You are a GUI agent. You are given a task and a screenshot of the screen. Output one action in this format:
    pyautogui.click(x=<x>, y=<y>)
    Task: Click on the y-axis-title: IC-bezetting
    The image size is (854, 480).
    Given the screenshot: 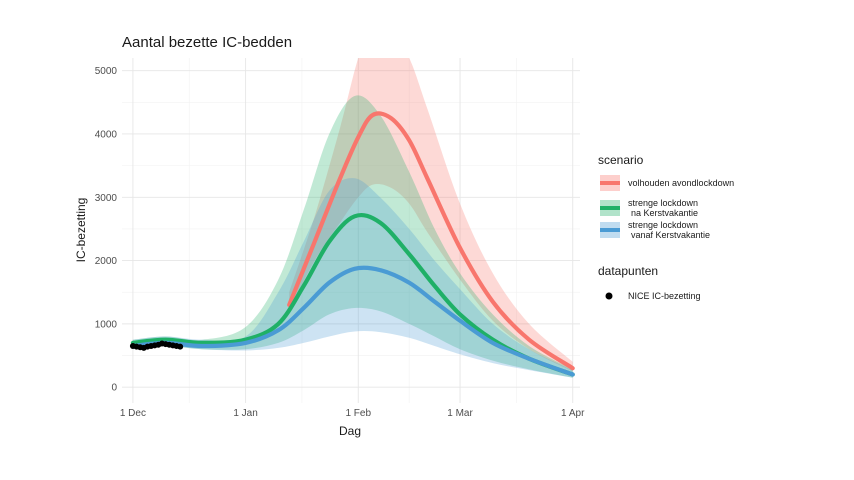 What is the action you would take?
    pyautogui.click(x=81, y=230)
    